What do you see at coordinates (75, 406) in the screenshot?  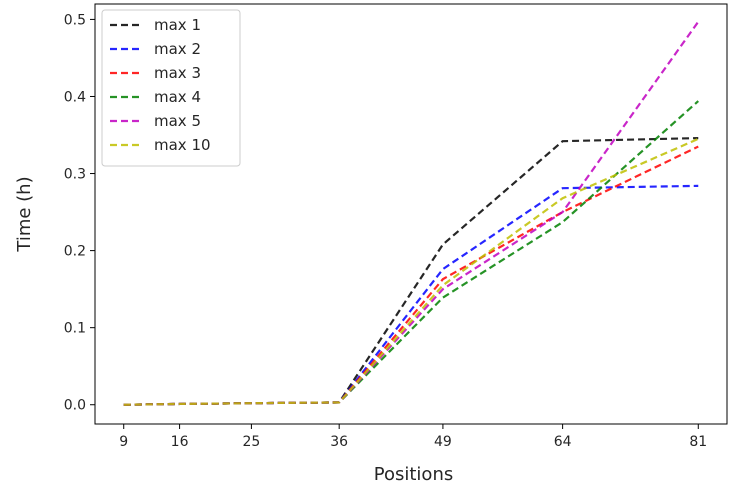 I see `y-tick-label: 0.0` at bounding box center [75, 406].